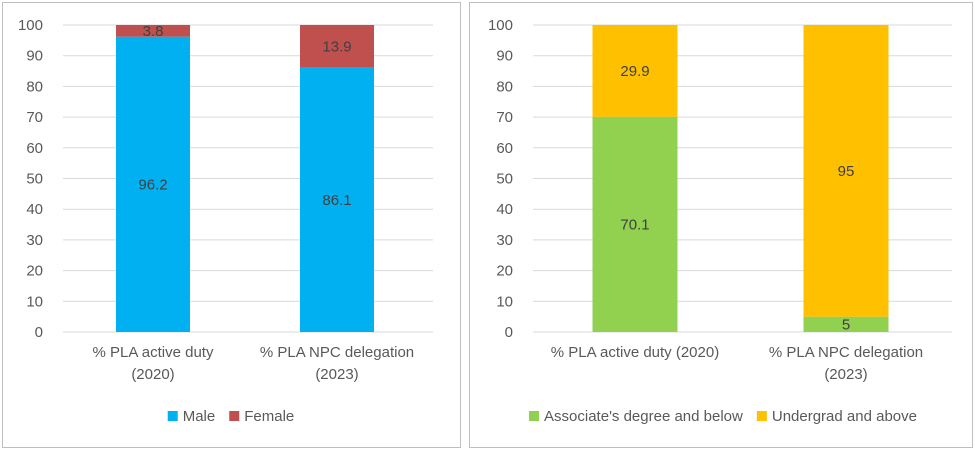 The height and width of the screenshot is (452, 975). I want to click on data-label: 70.1, so click(634, 224).